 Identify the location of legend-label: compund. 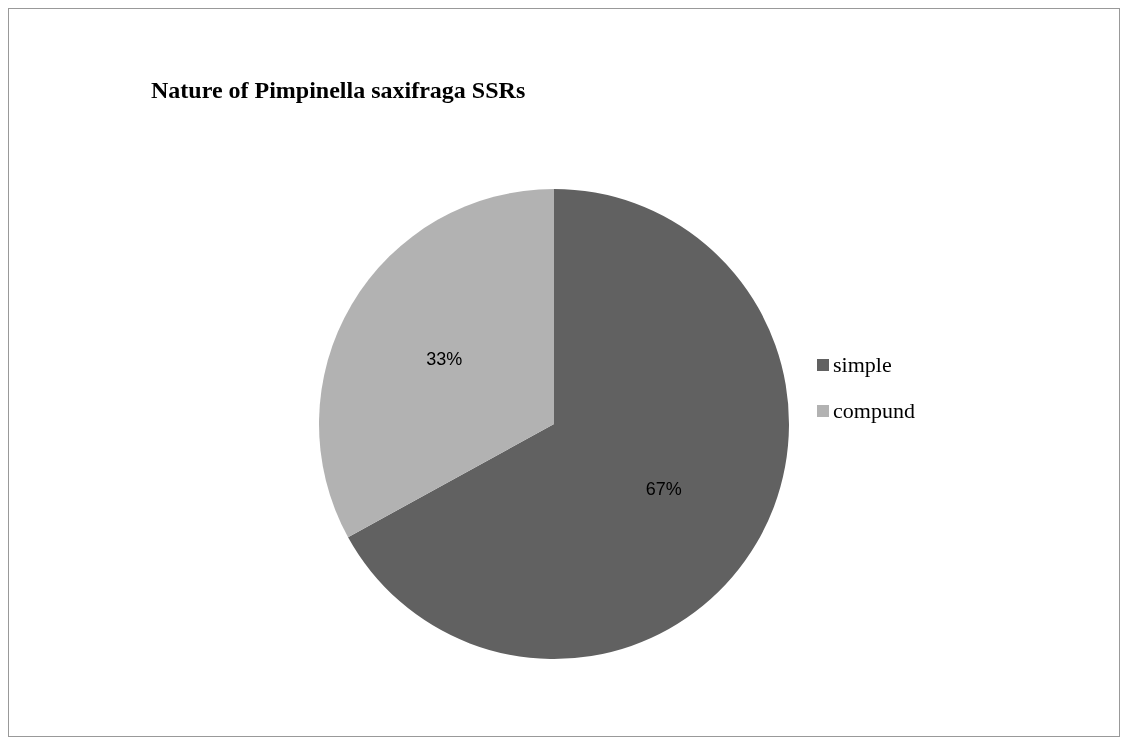
(874, 411).